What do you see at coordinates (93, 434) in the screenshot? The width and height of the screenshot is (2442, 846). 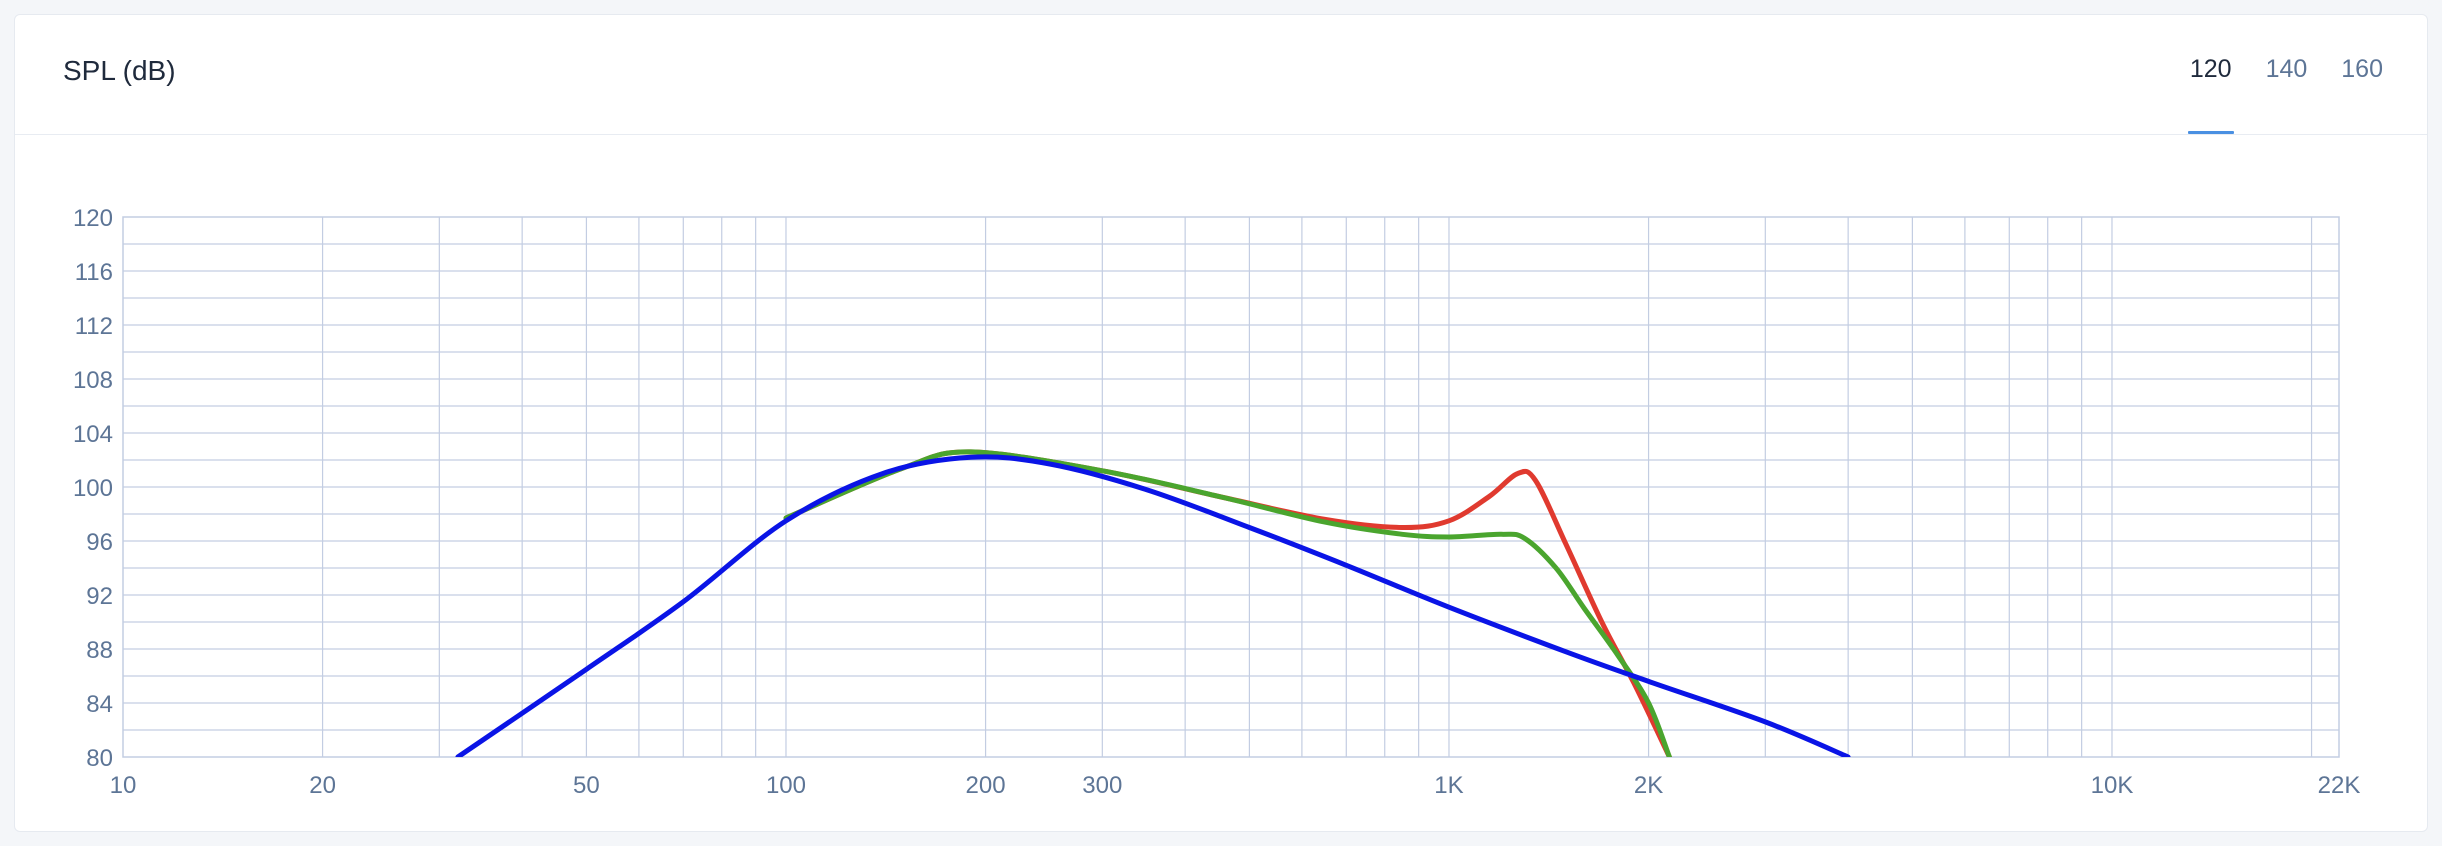 I see `y-tick-label: 104` at bounding box center [93, 434].